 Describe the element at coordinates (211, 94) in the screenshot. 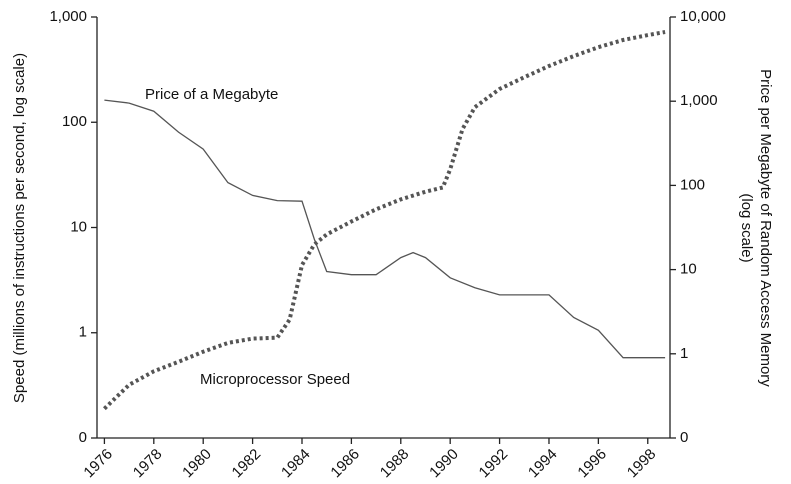

I see `annotation: Price of a Megabyte` at that location.